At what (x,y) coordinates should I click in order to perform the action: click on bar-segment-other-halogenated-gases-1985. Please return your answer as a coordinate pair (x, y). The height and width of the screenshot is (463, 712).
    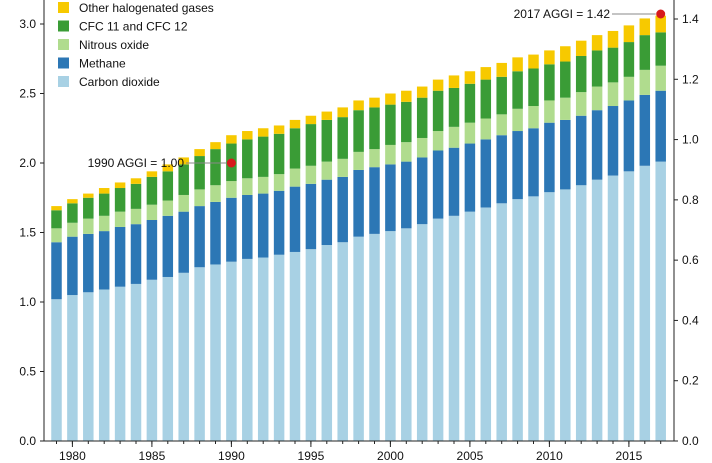
    Looking at the image, I should click on (152, 174).